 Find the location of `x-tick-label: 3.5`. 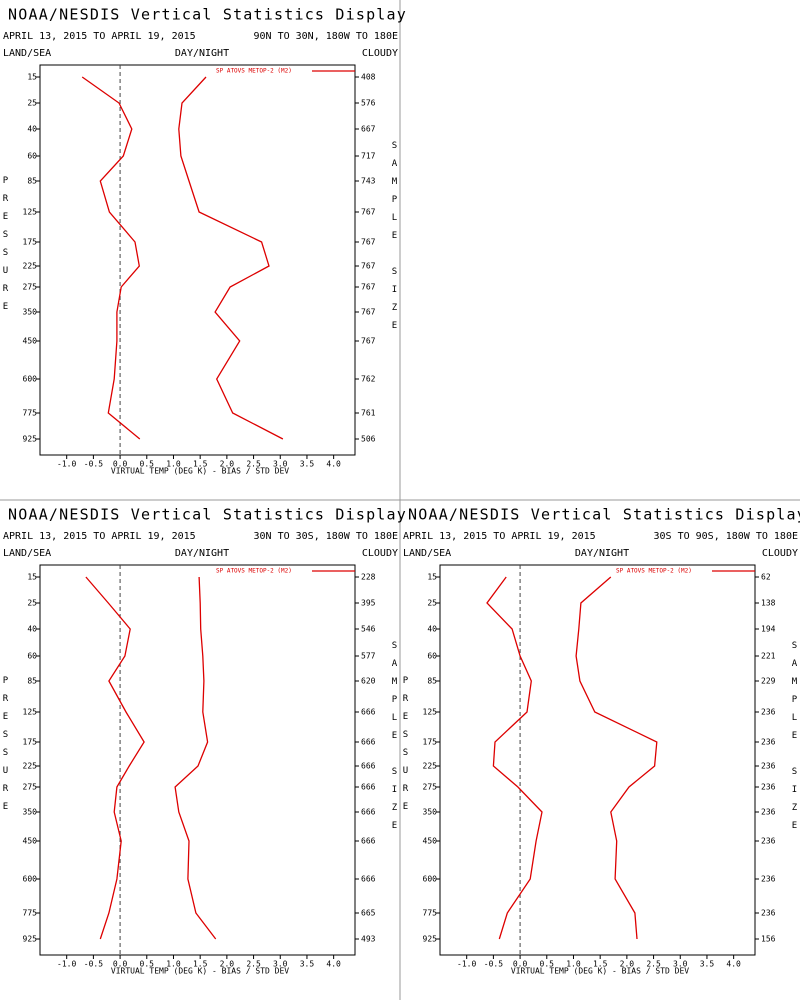

x-tick-label: 3.5 is located at coordinates (307, 964).